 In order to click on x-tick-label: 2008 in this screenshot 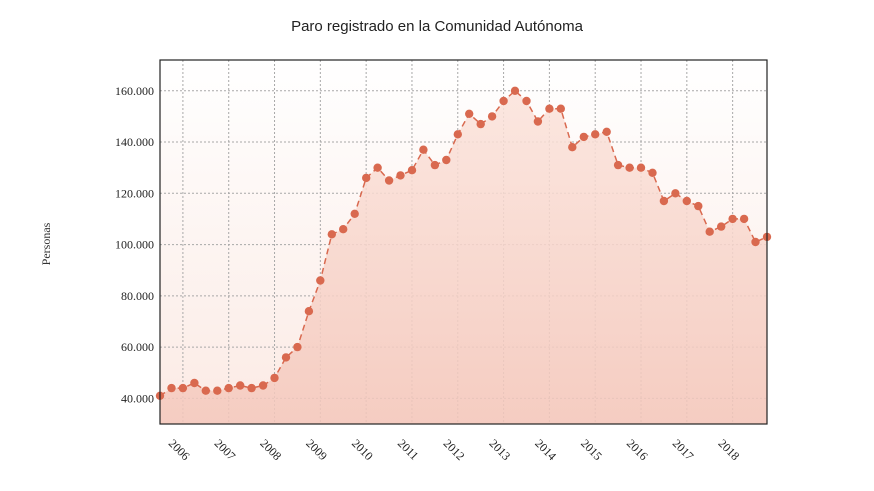, I will do `click(270, 449)`.